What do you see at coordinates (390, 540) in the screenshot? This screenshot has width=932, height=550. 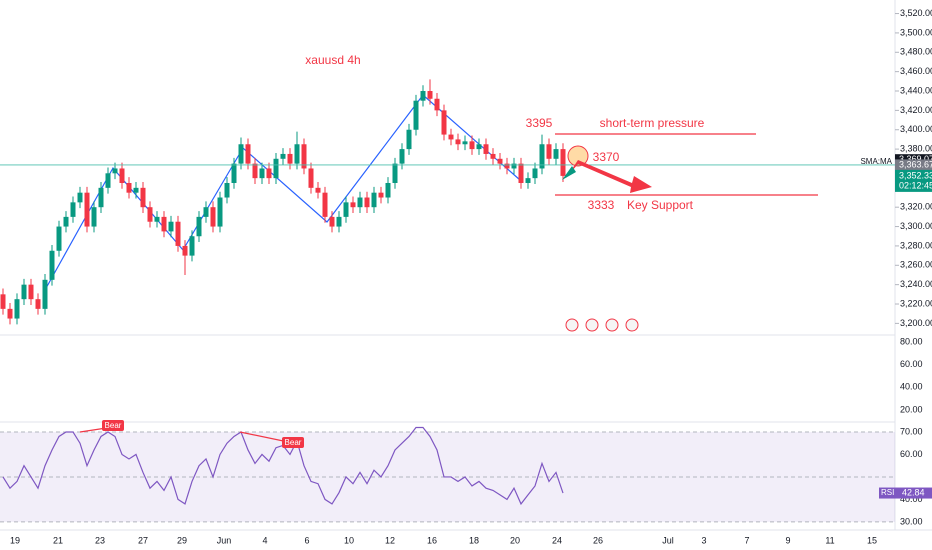 I see `x-tick-label: 12` at bounding box center [390, 540].